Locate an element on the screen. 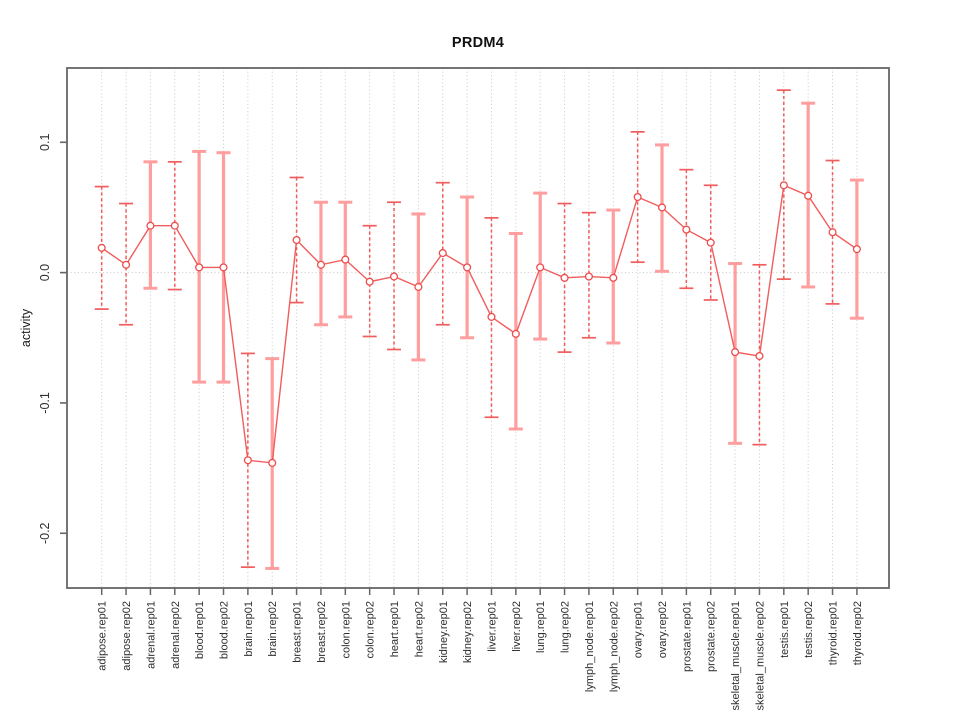  x-tick-label: adipose.rep01 is located at coordinates (103, 636).